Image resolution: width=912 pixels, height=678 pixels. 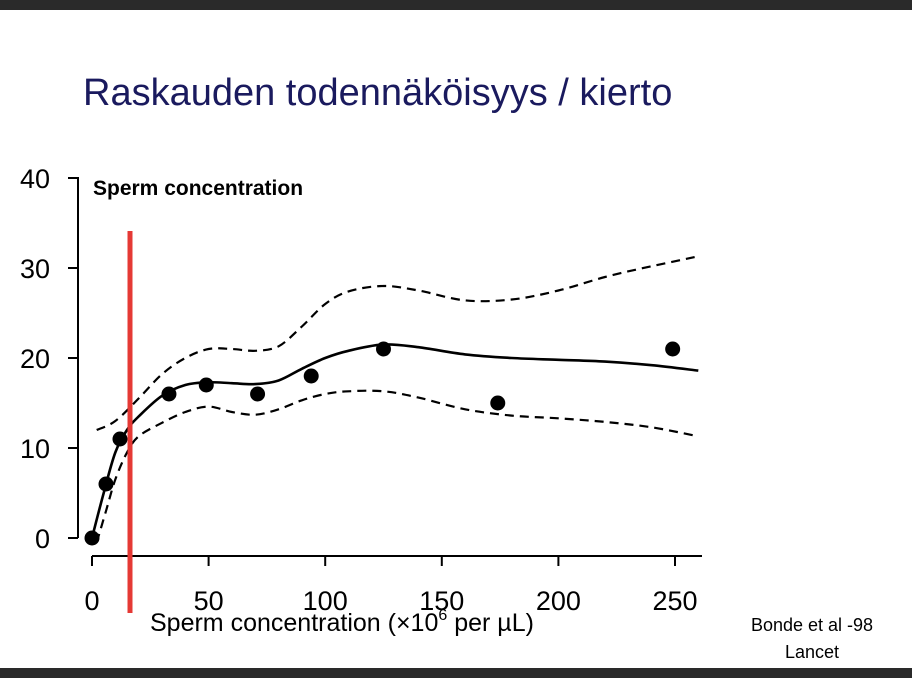 What do you see at coordinates (812, 625) in the screenshot?
I see `citation-authors: Bonde et al -98` at bounding box center [812, 625].